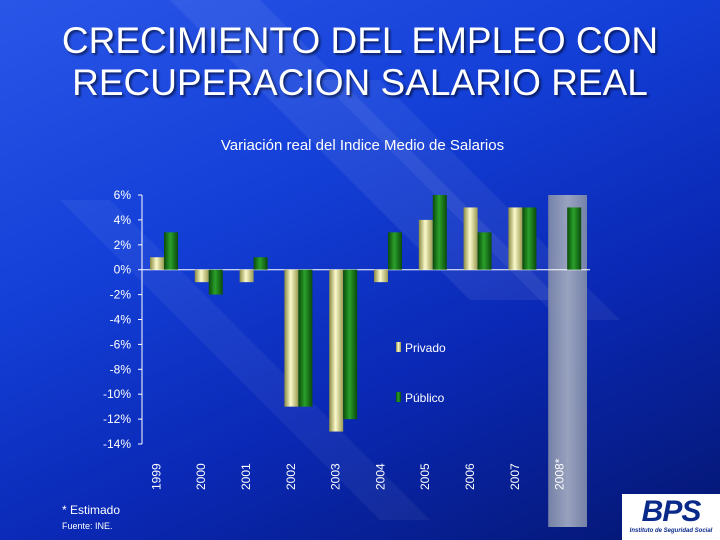 Image resolution: width=720 pixels, height=540 pixels. Describe the element at coordinates (398, 397) in the screenshot. I see `legend-swatch-publico` at that location.